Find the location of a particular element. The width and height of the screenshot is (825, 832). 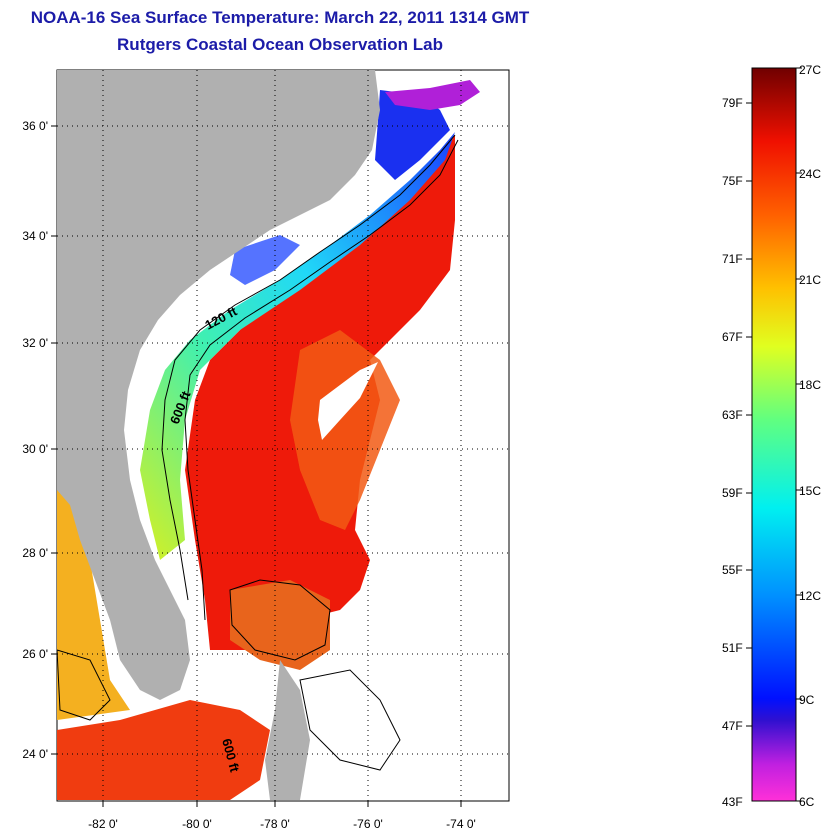

colorbar-f-label: 47F is located at coordinates (732, 726).